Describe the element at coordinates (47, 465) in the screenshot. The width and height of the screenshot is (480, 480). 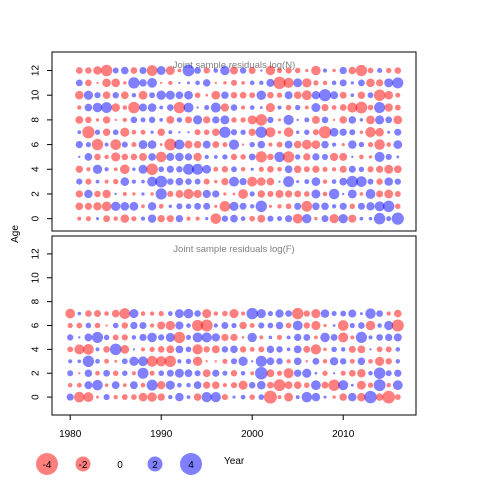
I see `legend-label: -4` at that location.